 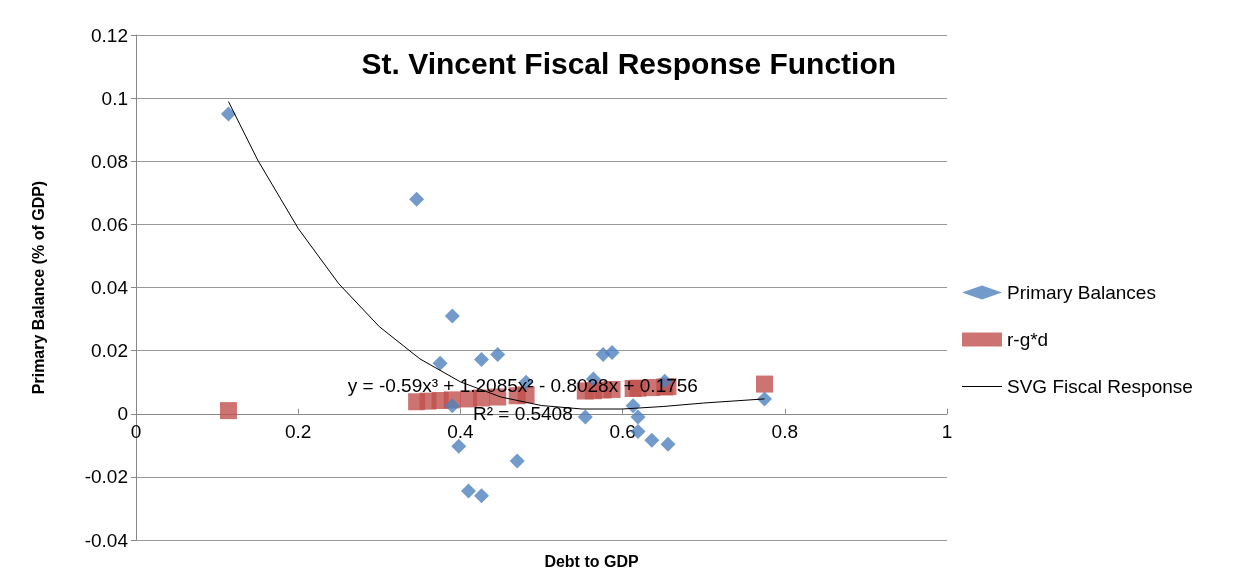 I want to click on y-tick-label: 0.08, so click(x=109, y=161).